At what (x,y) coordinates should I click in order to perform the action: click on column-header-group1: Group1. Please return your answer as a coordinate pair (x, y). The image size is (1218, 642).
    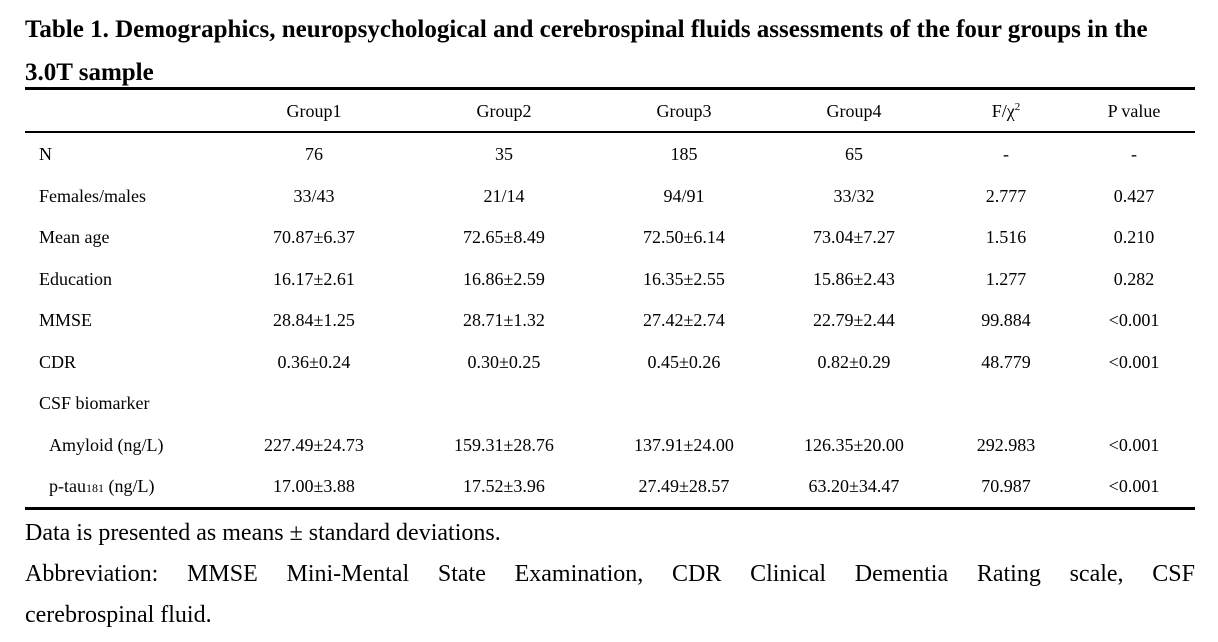
    Looking at the image, I should click on (314, 110).